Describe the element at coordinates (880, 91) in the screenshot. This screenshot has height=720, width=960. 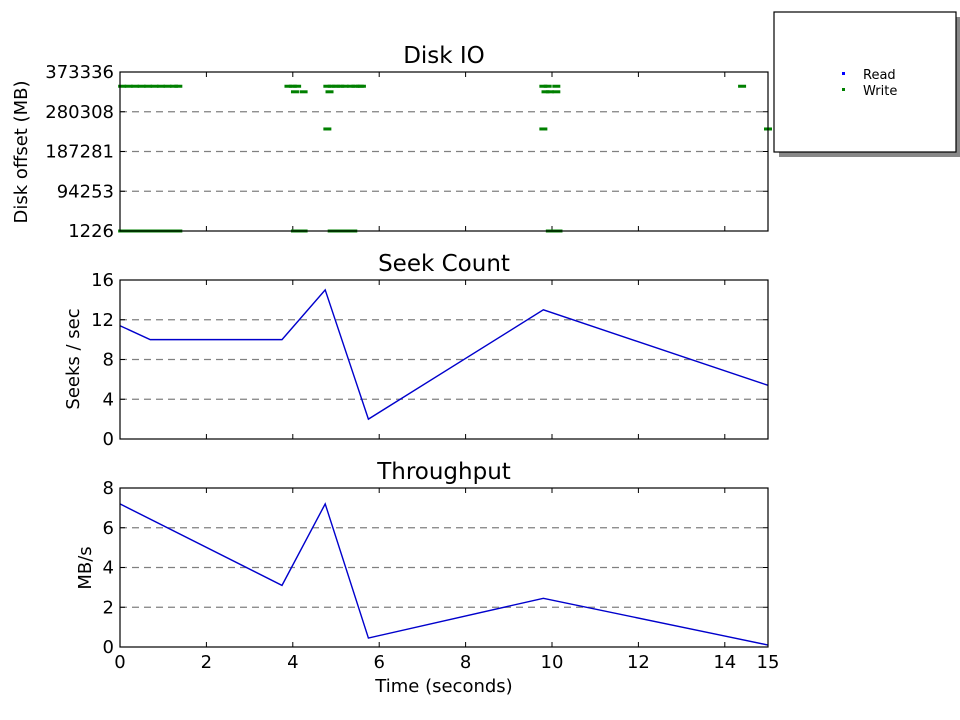
I see `legend-write-label: Write` at that location.